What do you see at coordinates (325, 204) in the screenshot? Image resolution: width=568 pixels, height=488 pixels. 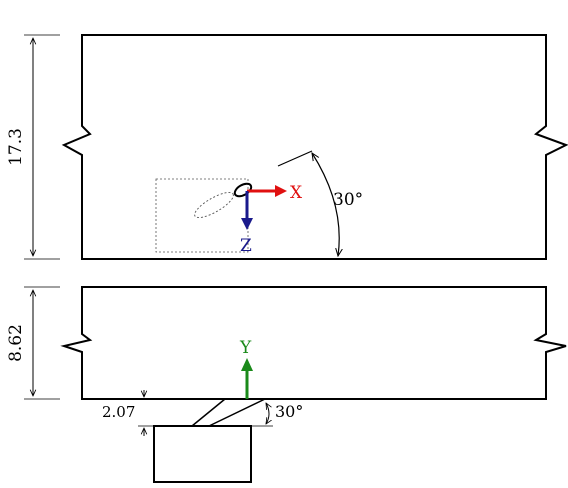 I see `angle-arc` at bounding box center [325, 204].